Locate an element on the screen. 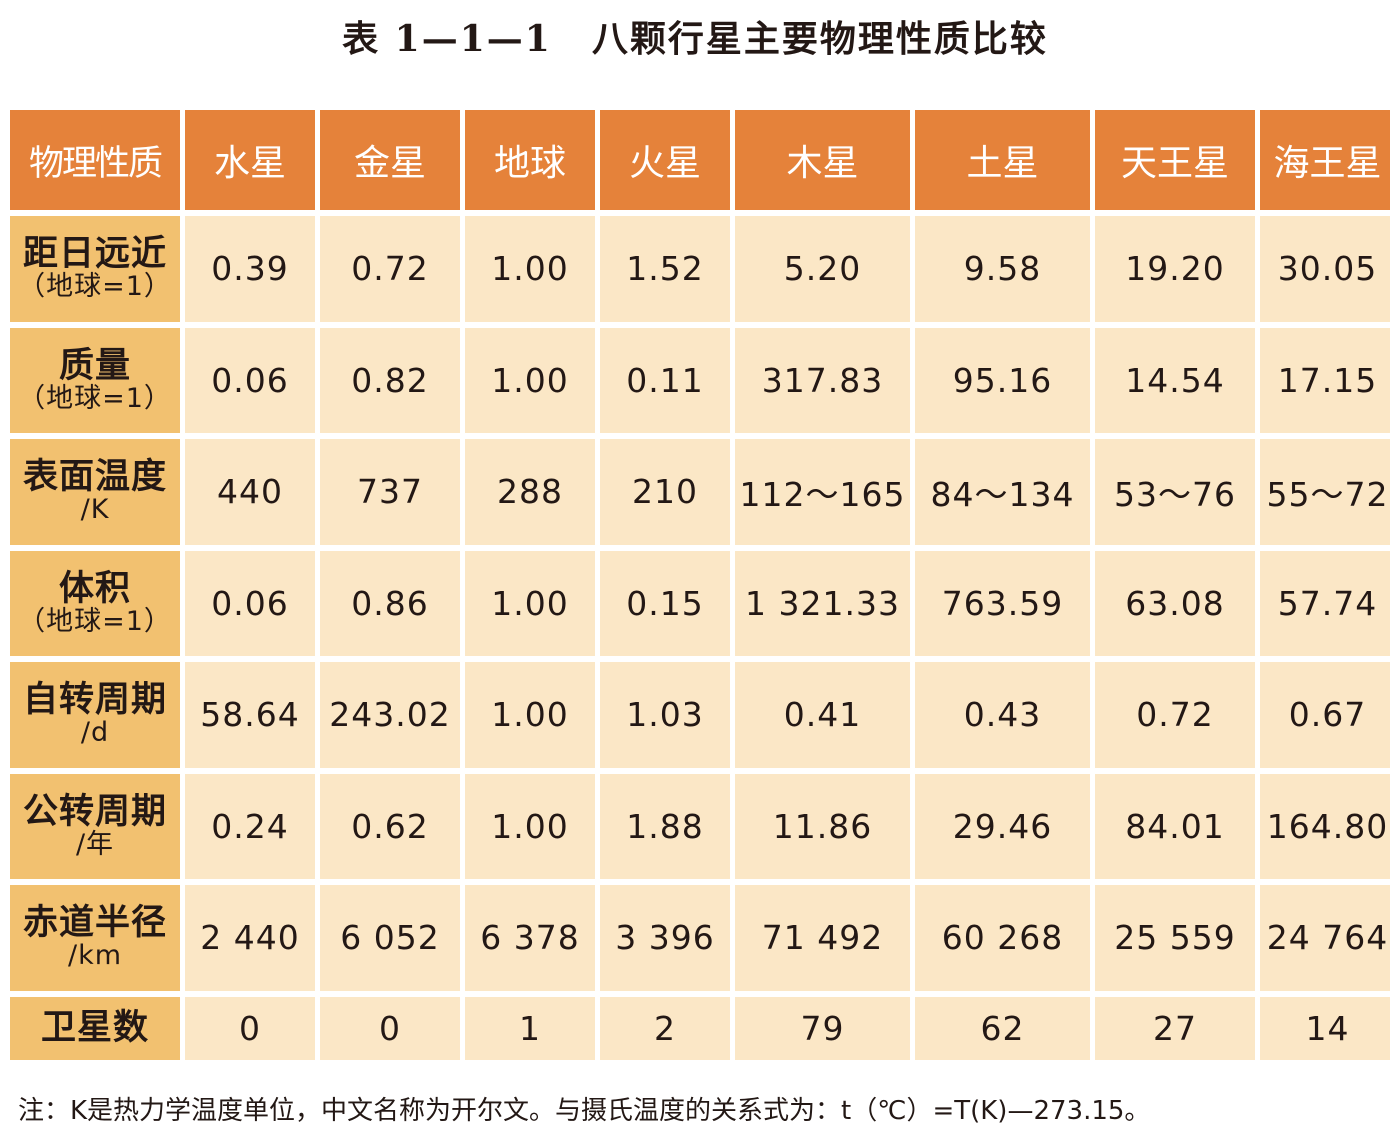 This screenshot has height=1132, width=1390. table-cell: 1.88 is located at coordinates (665, 826).